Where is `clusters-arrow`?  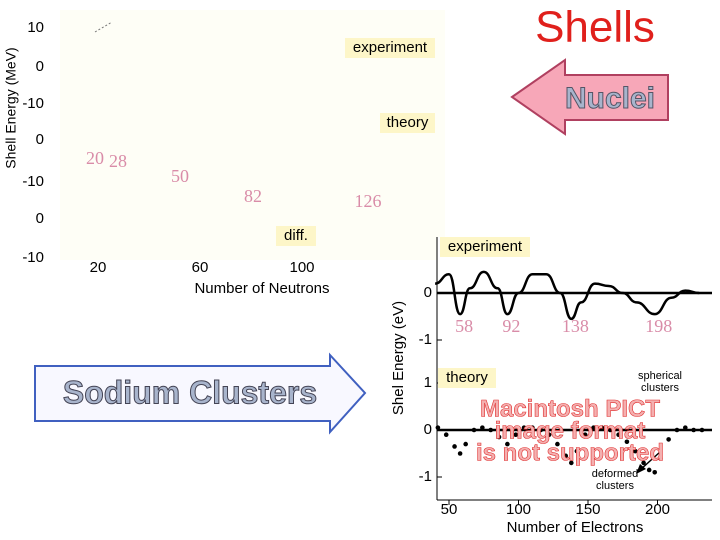 clusters-arrow is located at coordinates (200, 393).